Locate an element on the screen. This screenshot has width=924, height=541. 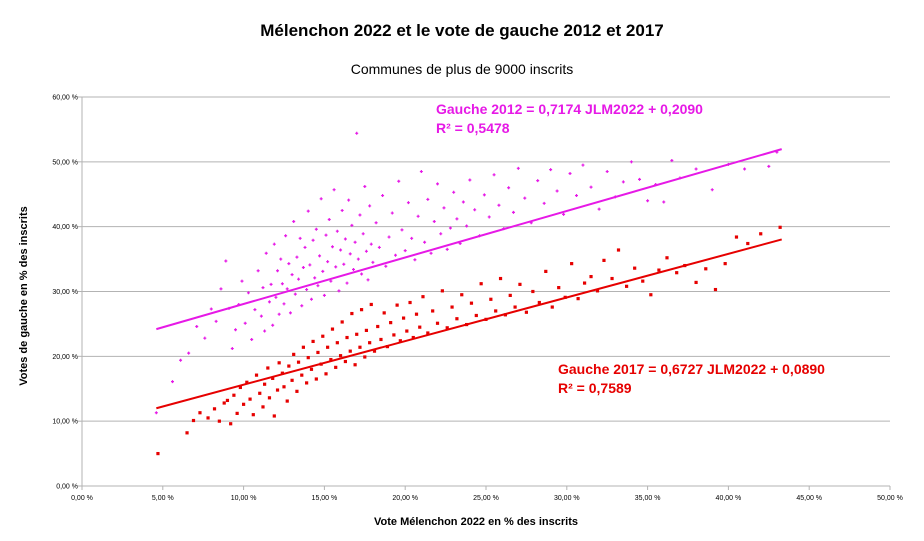
x-tick-label: 45,00 % is located at coordinates (809, 498).